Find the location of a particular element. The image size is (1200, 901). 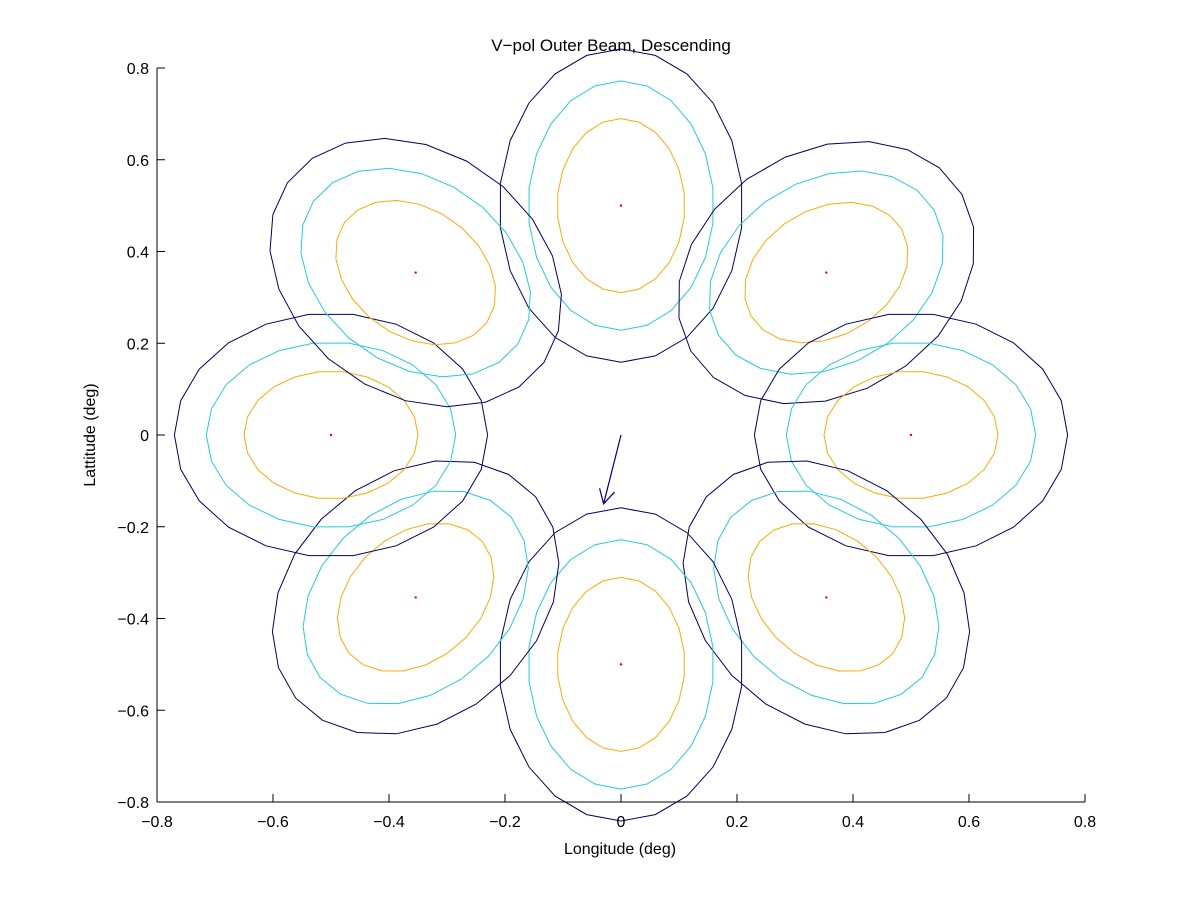

x-tick-label: 0.4 is located at coordinates (853, 822).